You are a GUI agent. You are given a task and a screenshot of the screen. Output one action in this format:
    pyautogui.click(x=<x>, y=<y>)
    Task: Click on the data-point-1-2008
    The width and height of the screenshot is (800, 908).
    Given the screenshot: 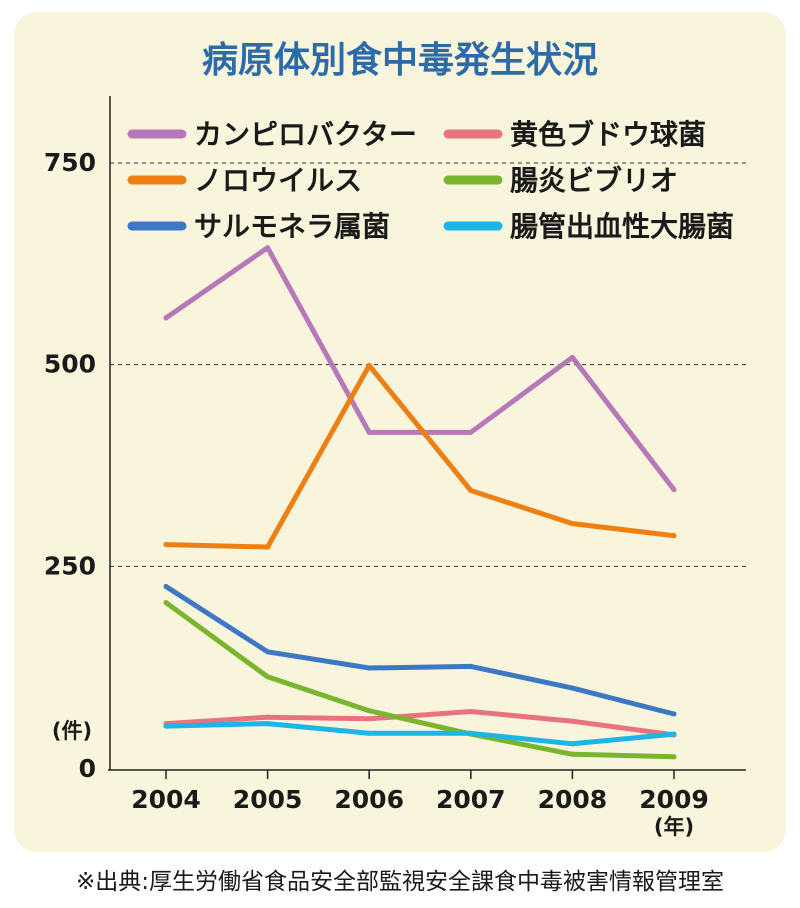 What is the action you would take?
    pyautogui.click(x=572, y=721)
    